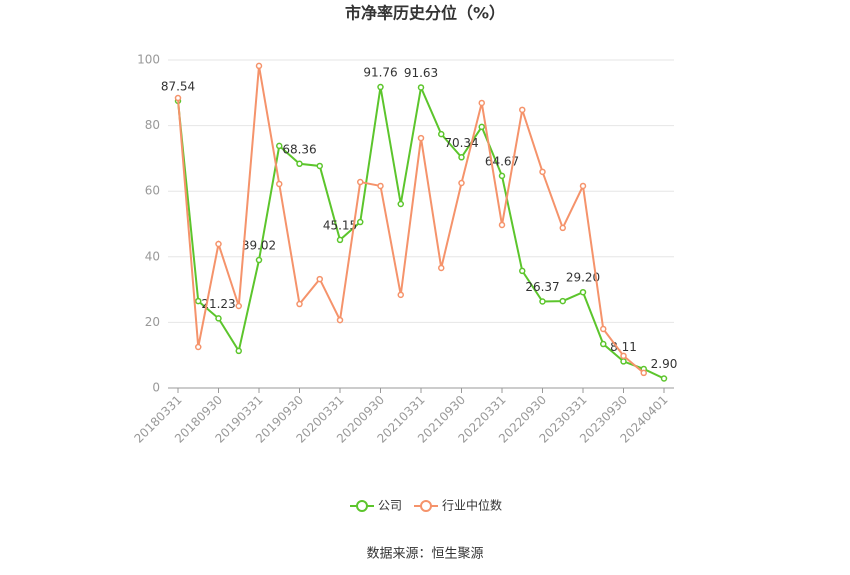  Describe the element at coordinates (259, 246) in the screenshot. I see `data-label: 39.02` at that location.